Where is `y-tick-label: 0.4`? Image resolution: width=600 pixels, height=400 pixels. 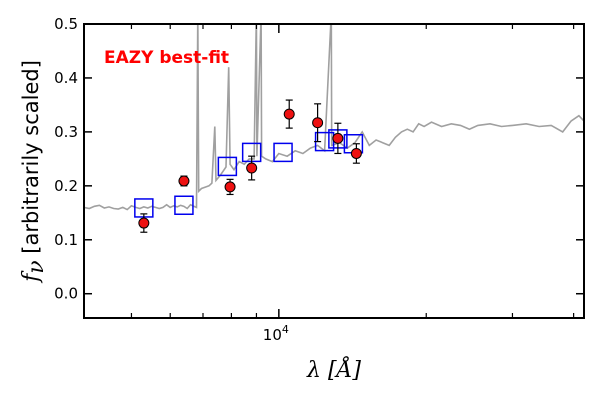
y-tick-label: 0.4 is located at coordinates (66, 78).